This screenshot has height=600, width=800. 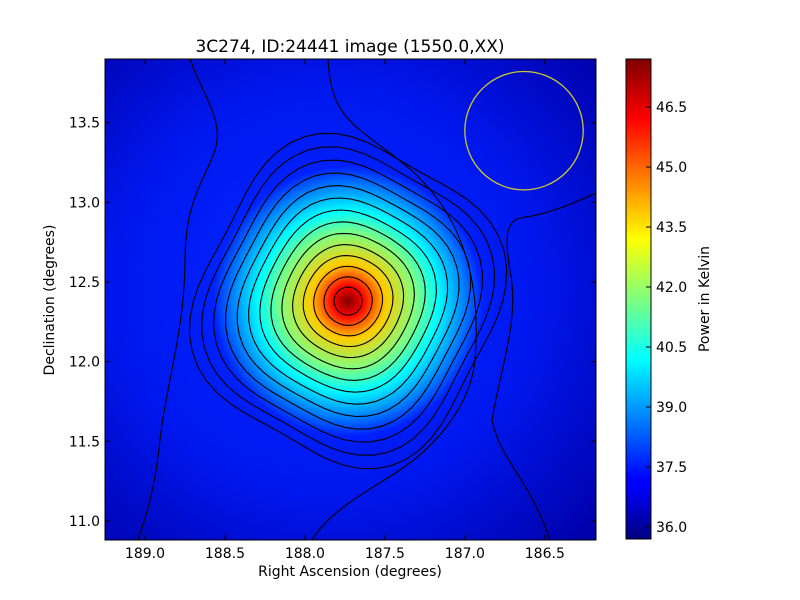 What do you see at coordinates (543, 366) in the screenshot?
I see `contour-east` at bounding box center [543, 366].